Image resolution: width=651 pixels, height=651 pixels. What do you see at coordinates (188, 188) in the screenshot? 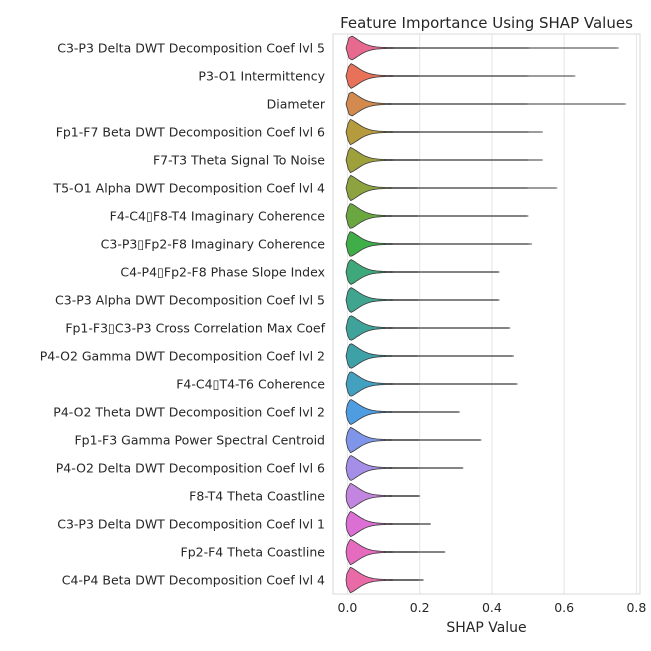
I see `feature-label: T5-O1 Alpha DWT Decomposition Coef lvl 4` at bounding box center [188, 188].